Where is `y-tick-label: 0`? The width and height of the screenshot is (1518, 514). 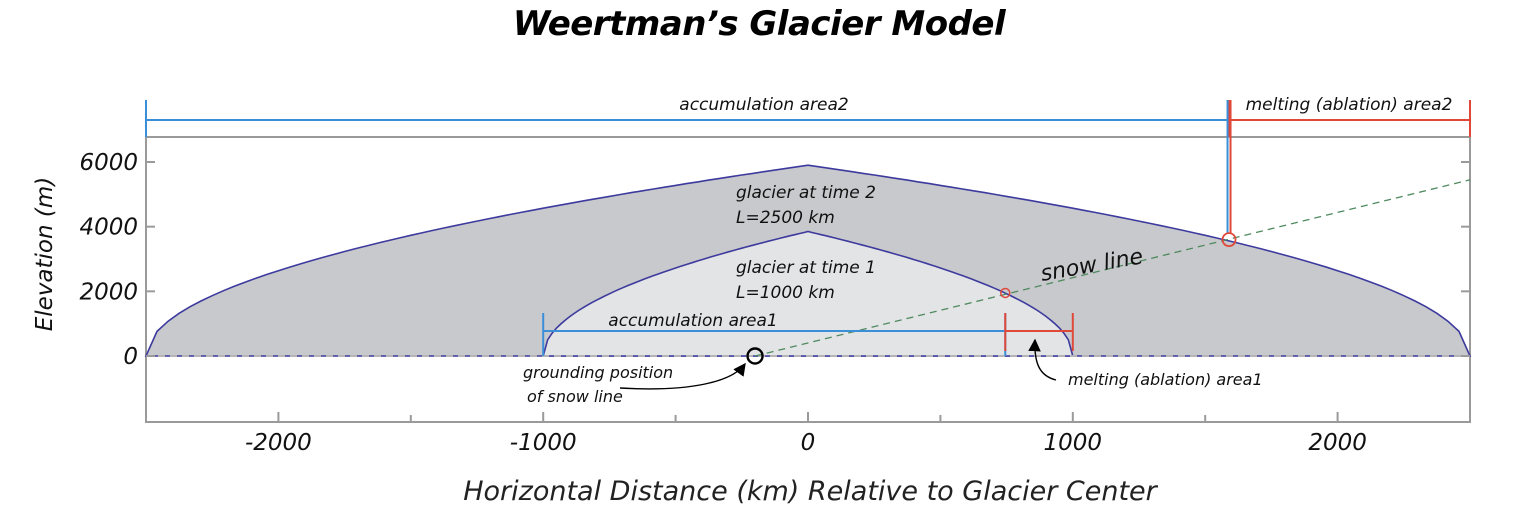 y-tick-label: 0 is located at coordinates (130, 357).